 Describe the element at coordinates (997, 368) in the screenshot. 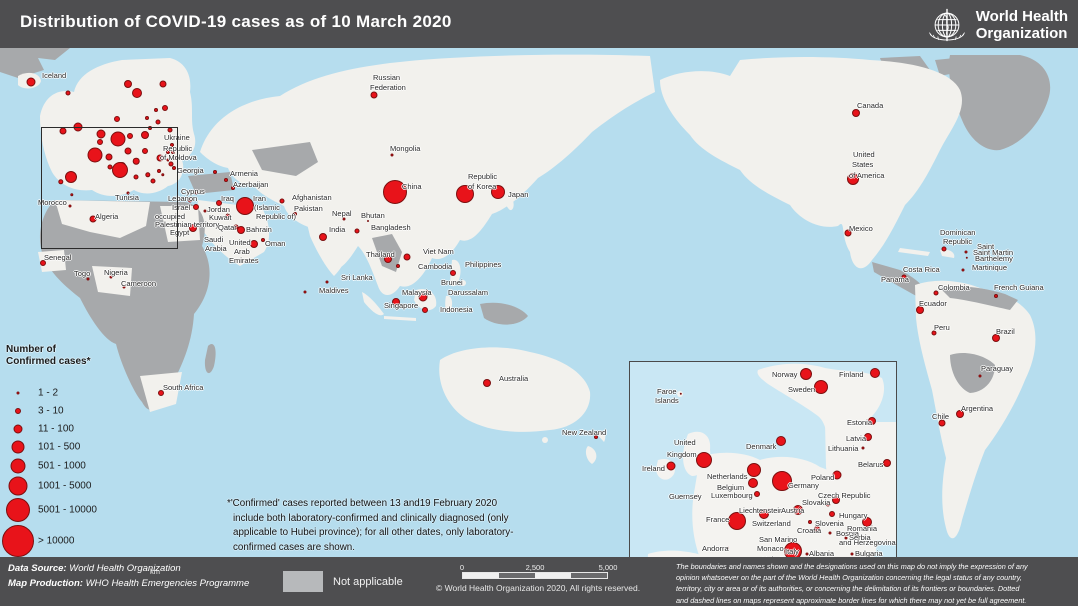

I see `country-label: Paraguay` at that location.